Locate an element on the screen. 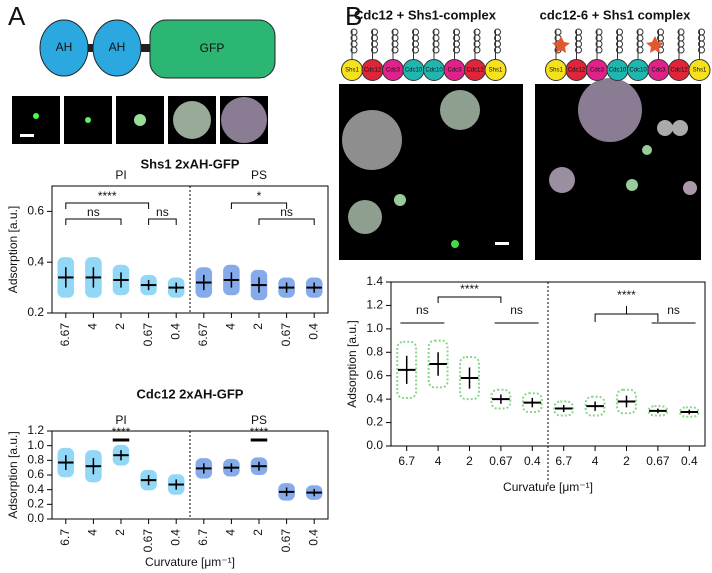 The width and height of the screenshot is (712, 573). domain-label: GFP is located at coordinates (212, 48).